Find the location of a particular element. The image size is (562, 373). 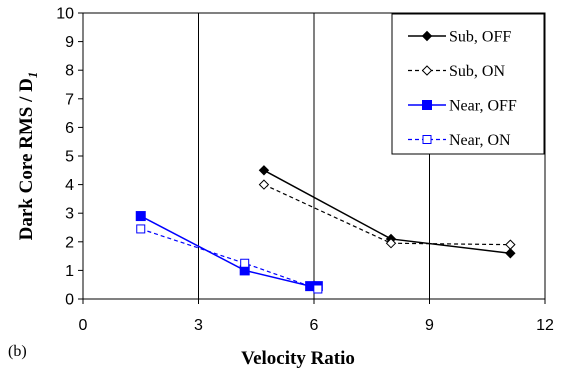

legend-box is located at coordinates (468, 84).